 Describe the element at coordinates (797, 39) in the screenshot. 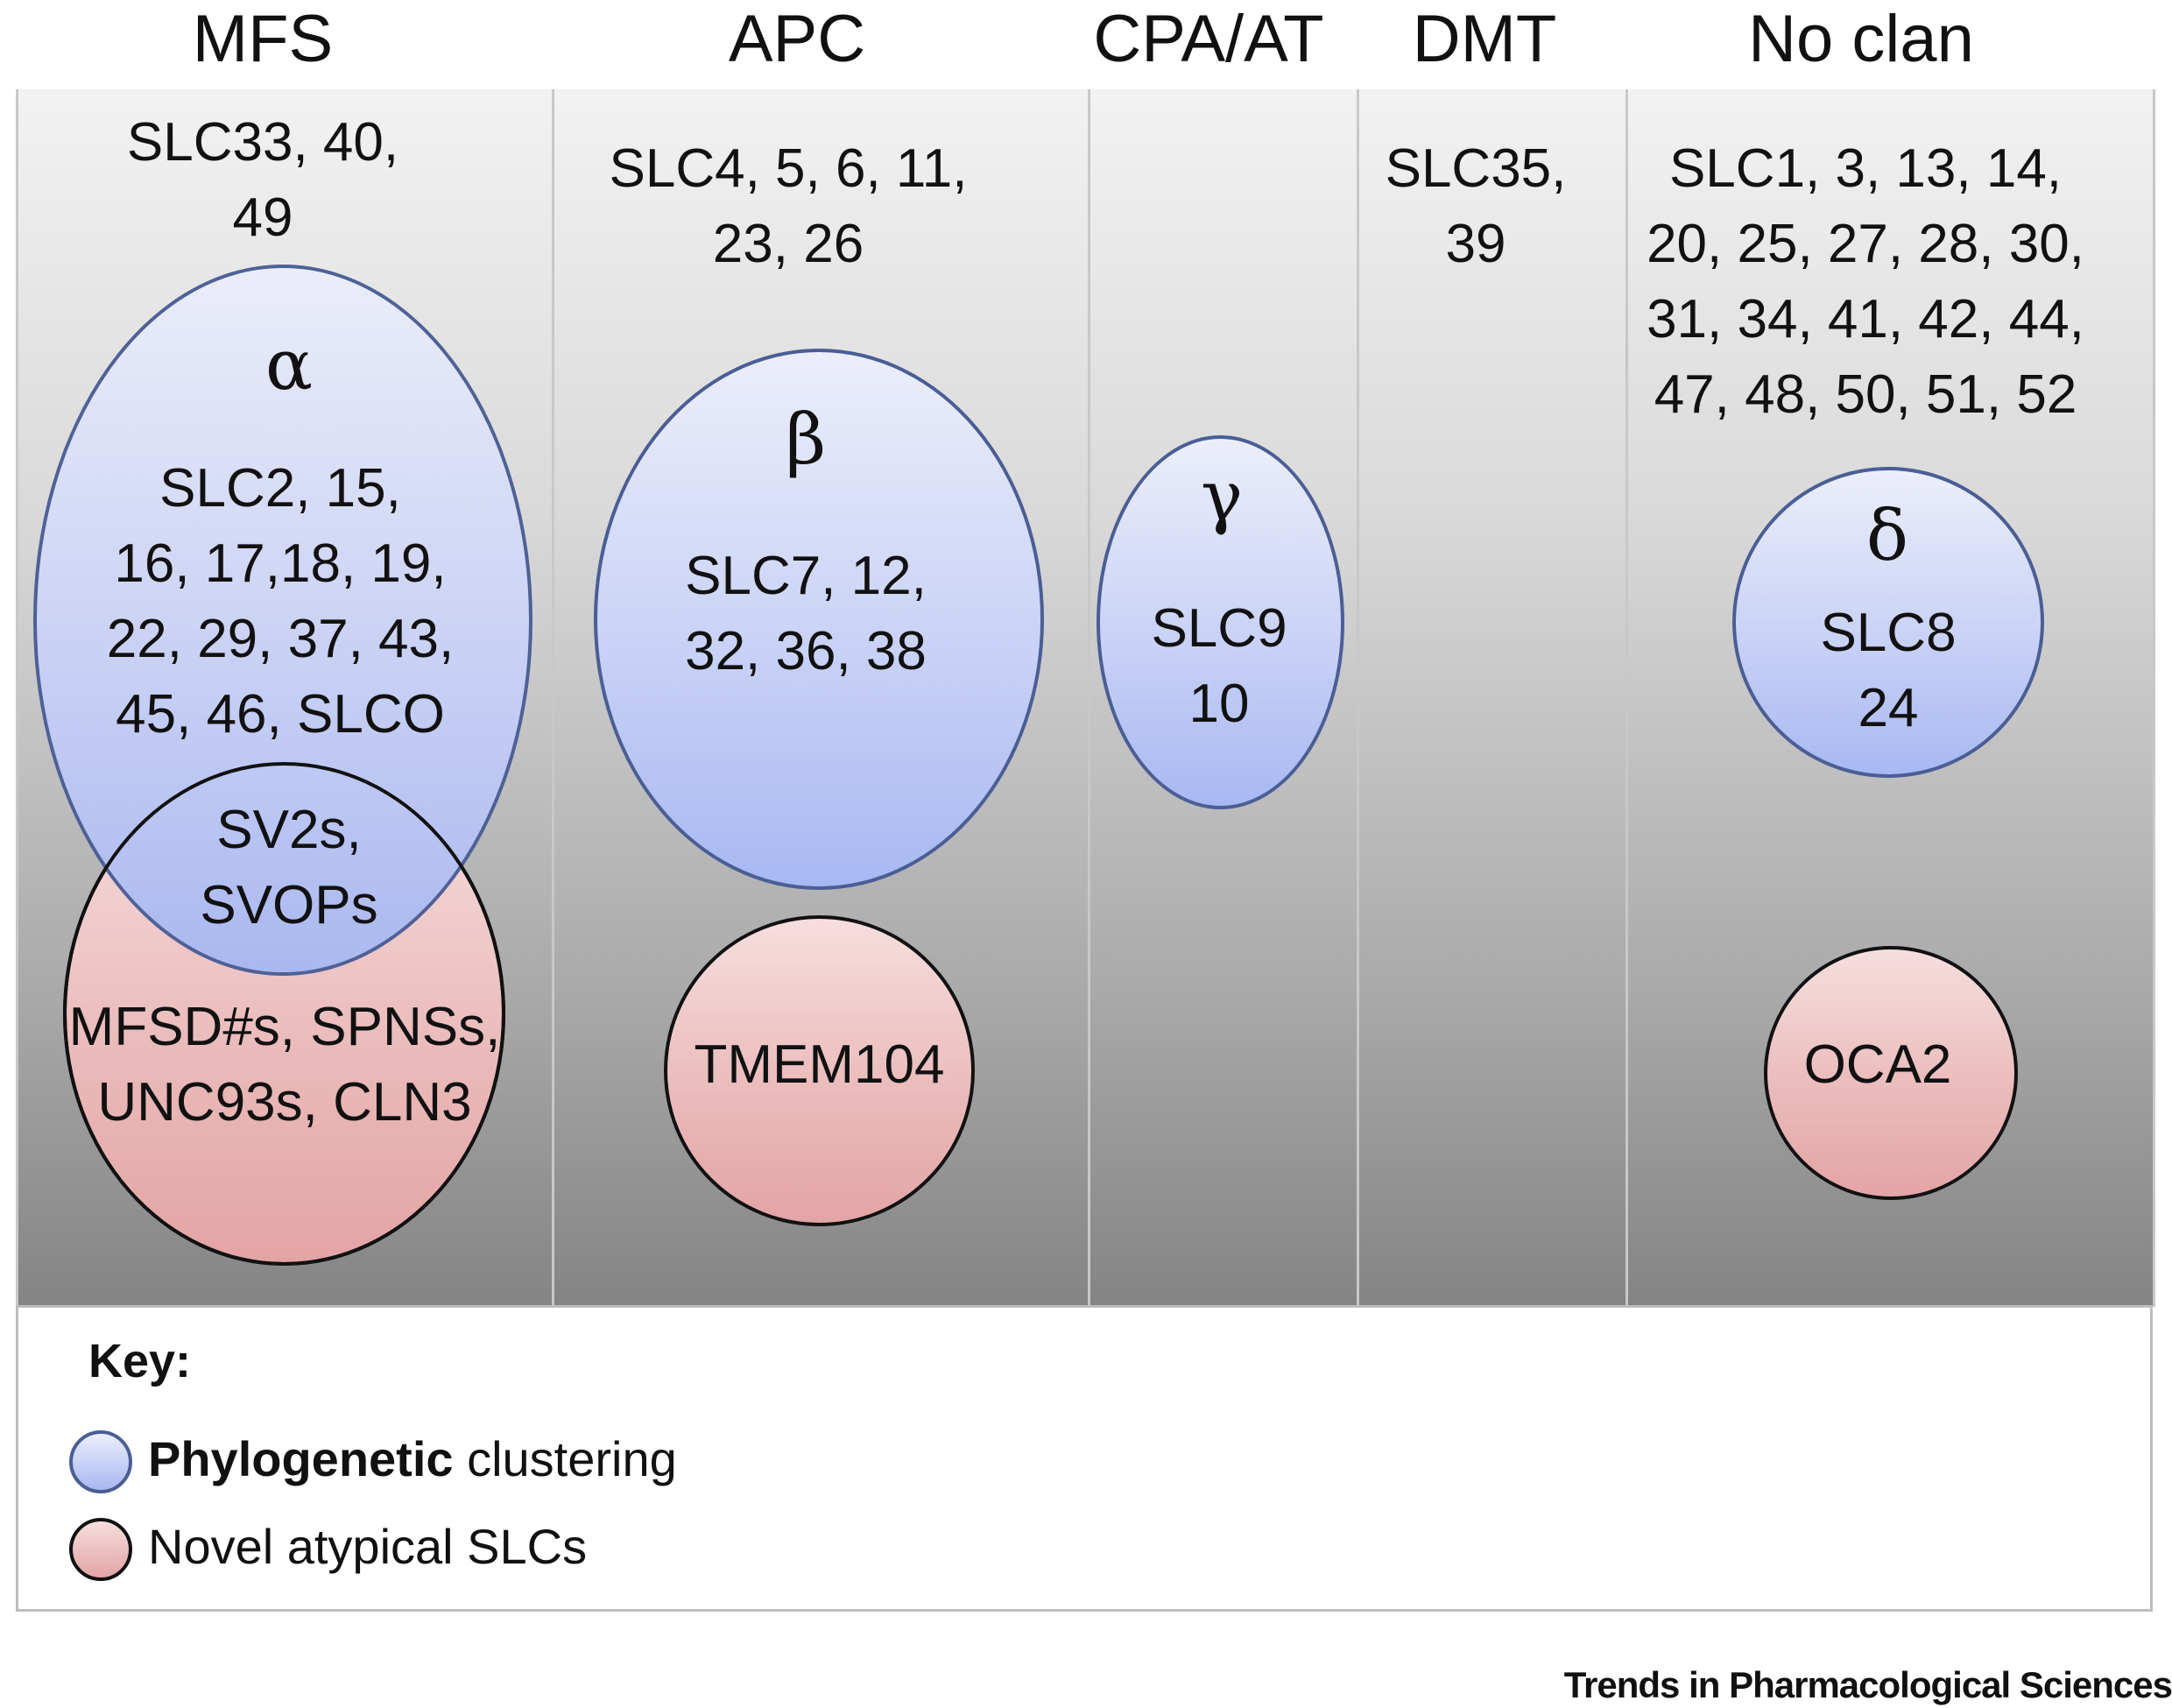

I see `clan-title-apc: APC` at that location.